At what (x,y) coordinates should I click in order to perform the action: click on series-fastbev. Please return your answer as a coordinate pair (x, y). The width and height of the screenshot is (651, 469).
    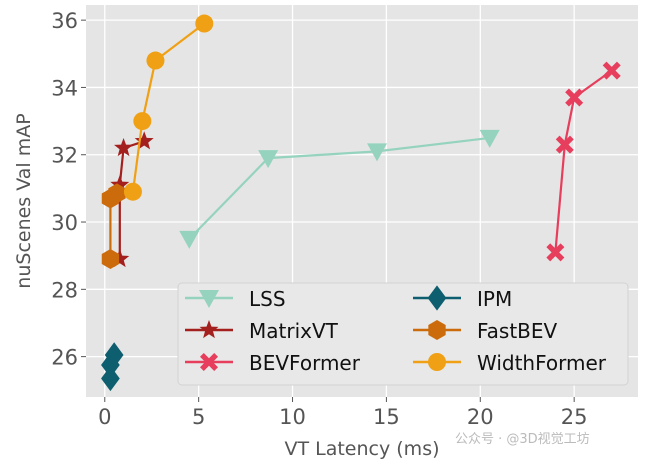
    Looking at the image, I should click on (113, 226).